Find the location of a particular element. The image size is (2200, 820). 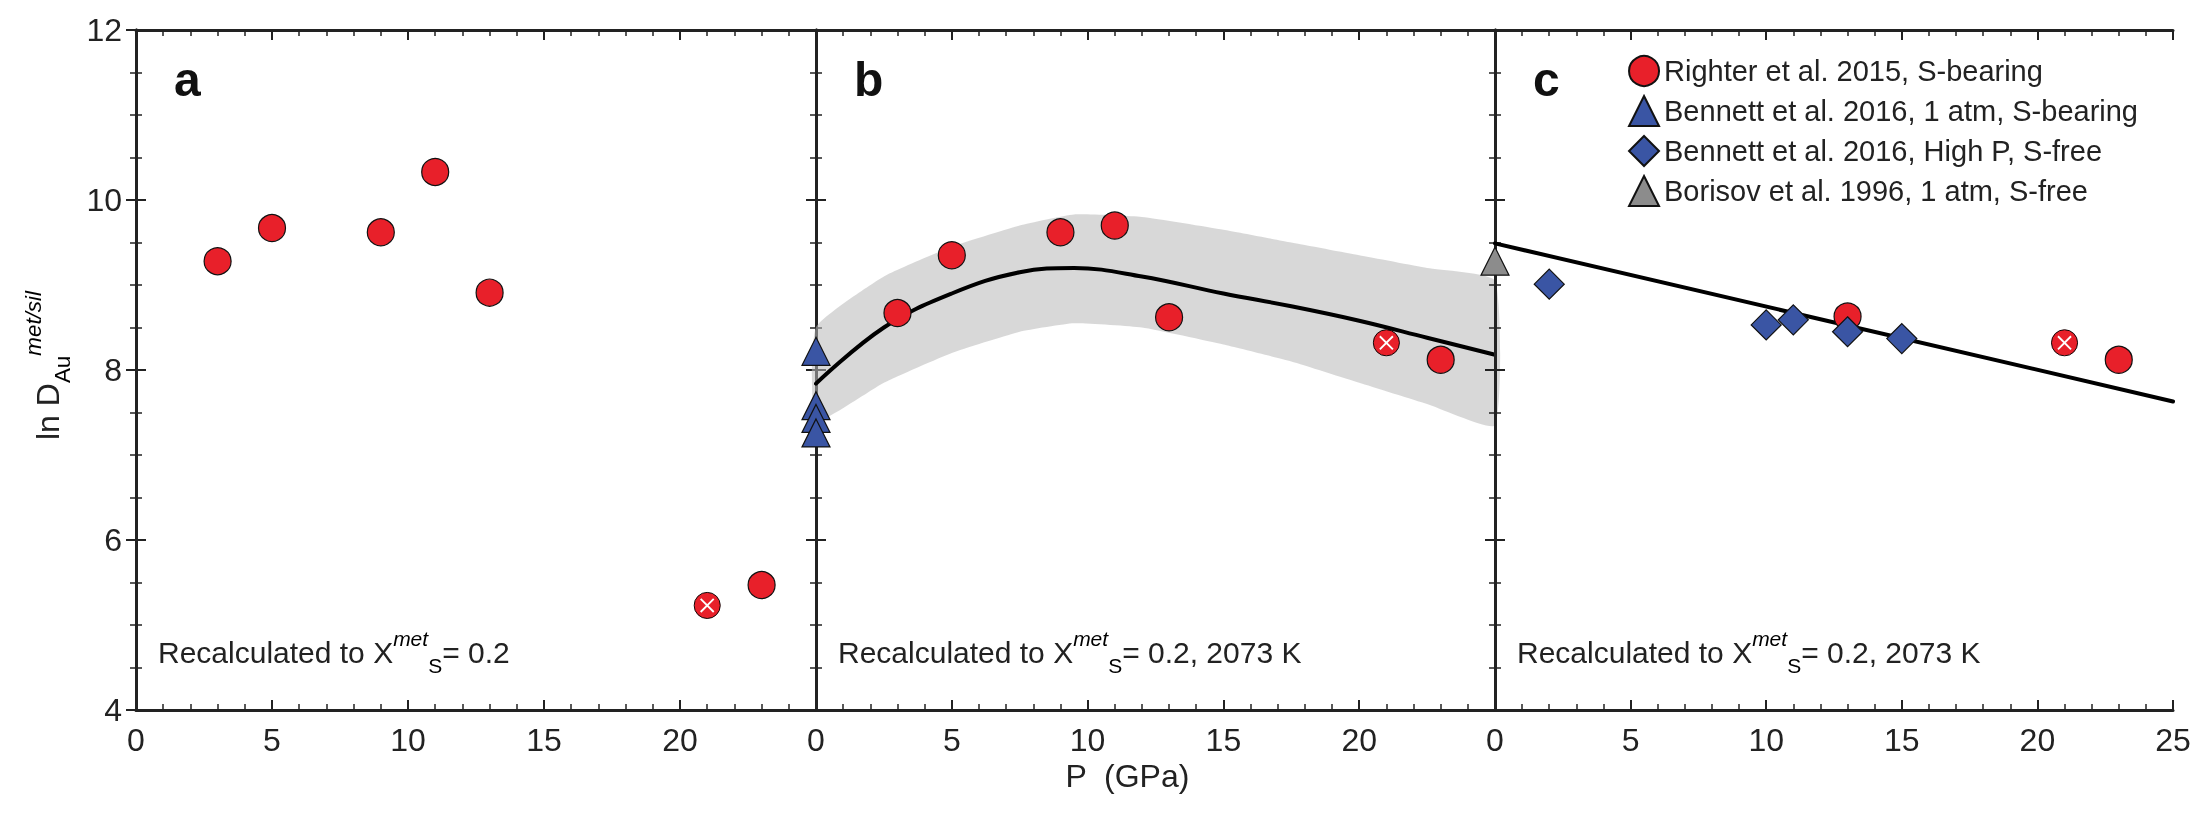

legend-label: Borisov et al. 1996, 1 atm, S-free is located at coordinates (1876, 191).